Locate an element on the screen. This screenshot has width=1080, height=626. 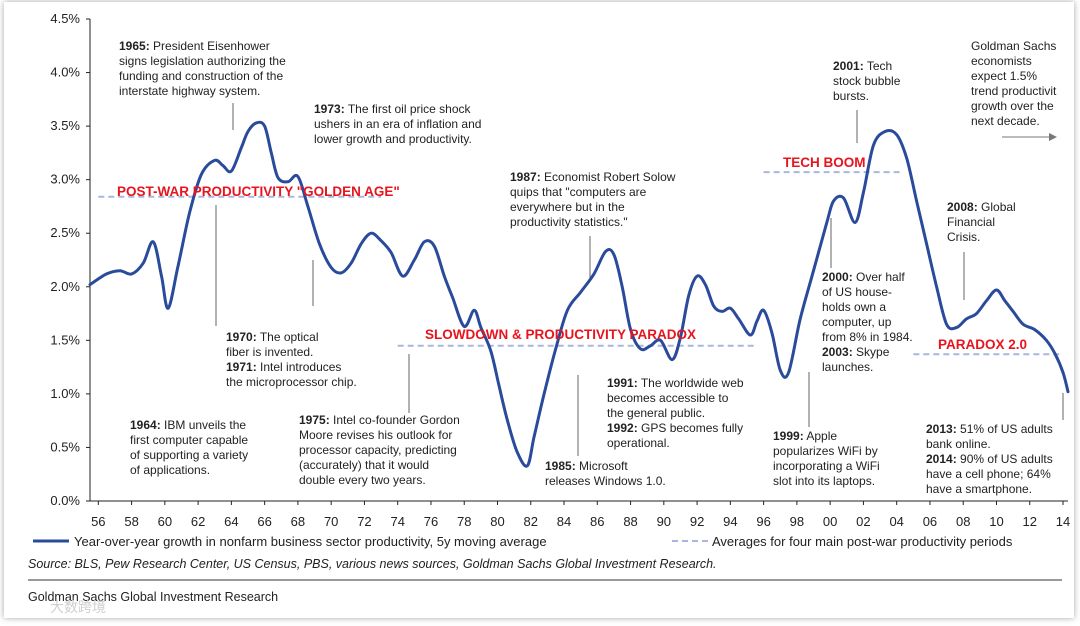
annotation-line: 2001: Tech is located at coordinates (862, 66).